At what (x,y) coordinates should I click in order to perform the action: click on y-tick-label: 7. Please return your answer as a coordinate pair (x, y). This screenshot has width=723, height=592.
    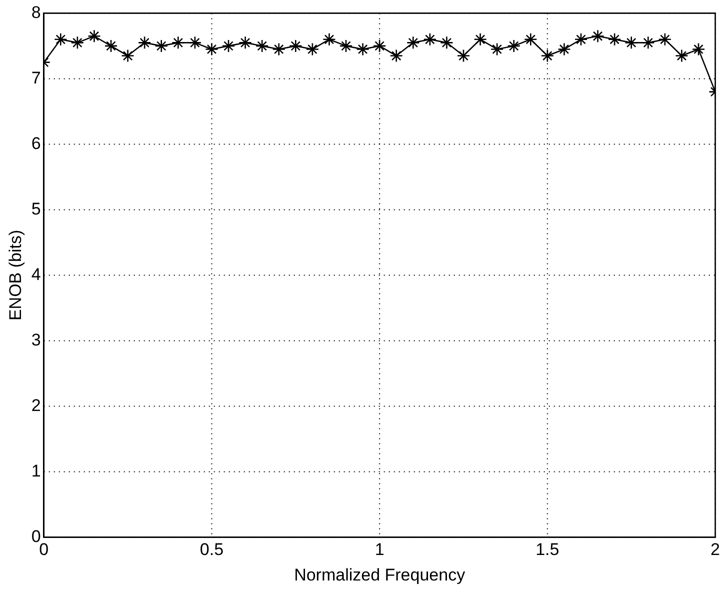
    Looking at the image, I should click on (36, 78).